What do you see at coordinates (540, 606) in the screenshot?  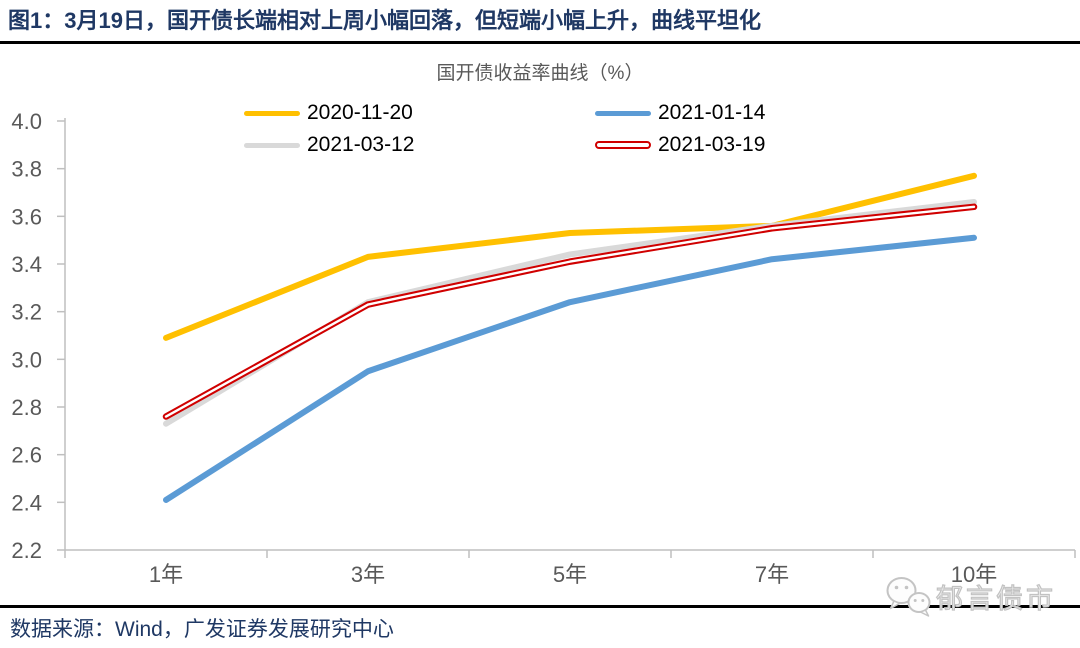 I see `footer-divider` at bounding box center [540, 606].